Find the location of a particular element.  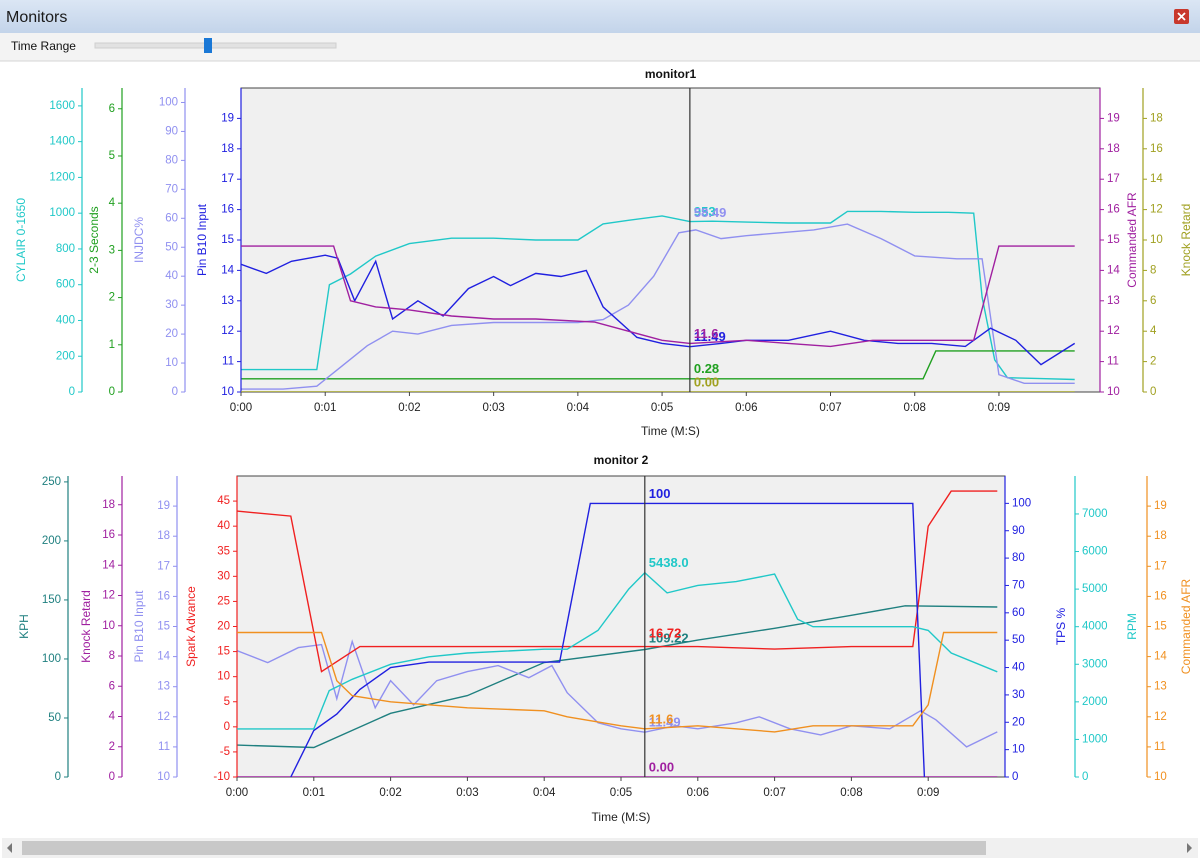

time-range-track is located at coordinates (215, 45).